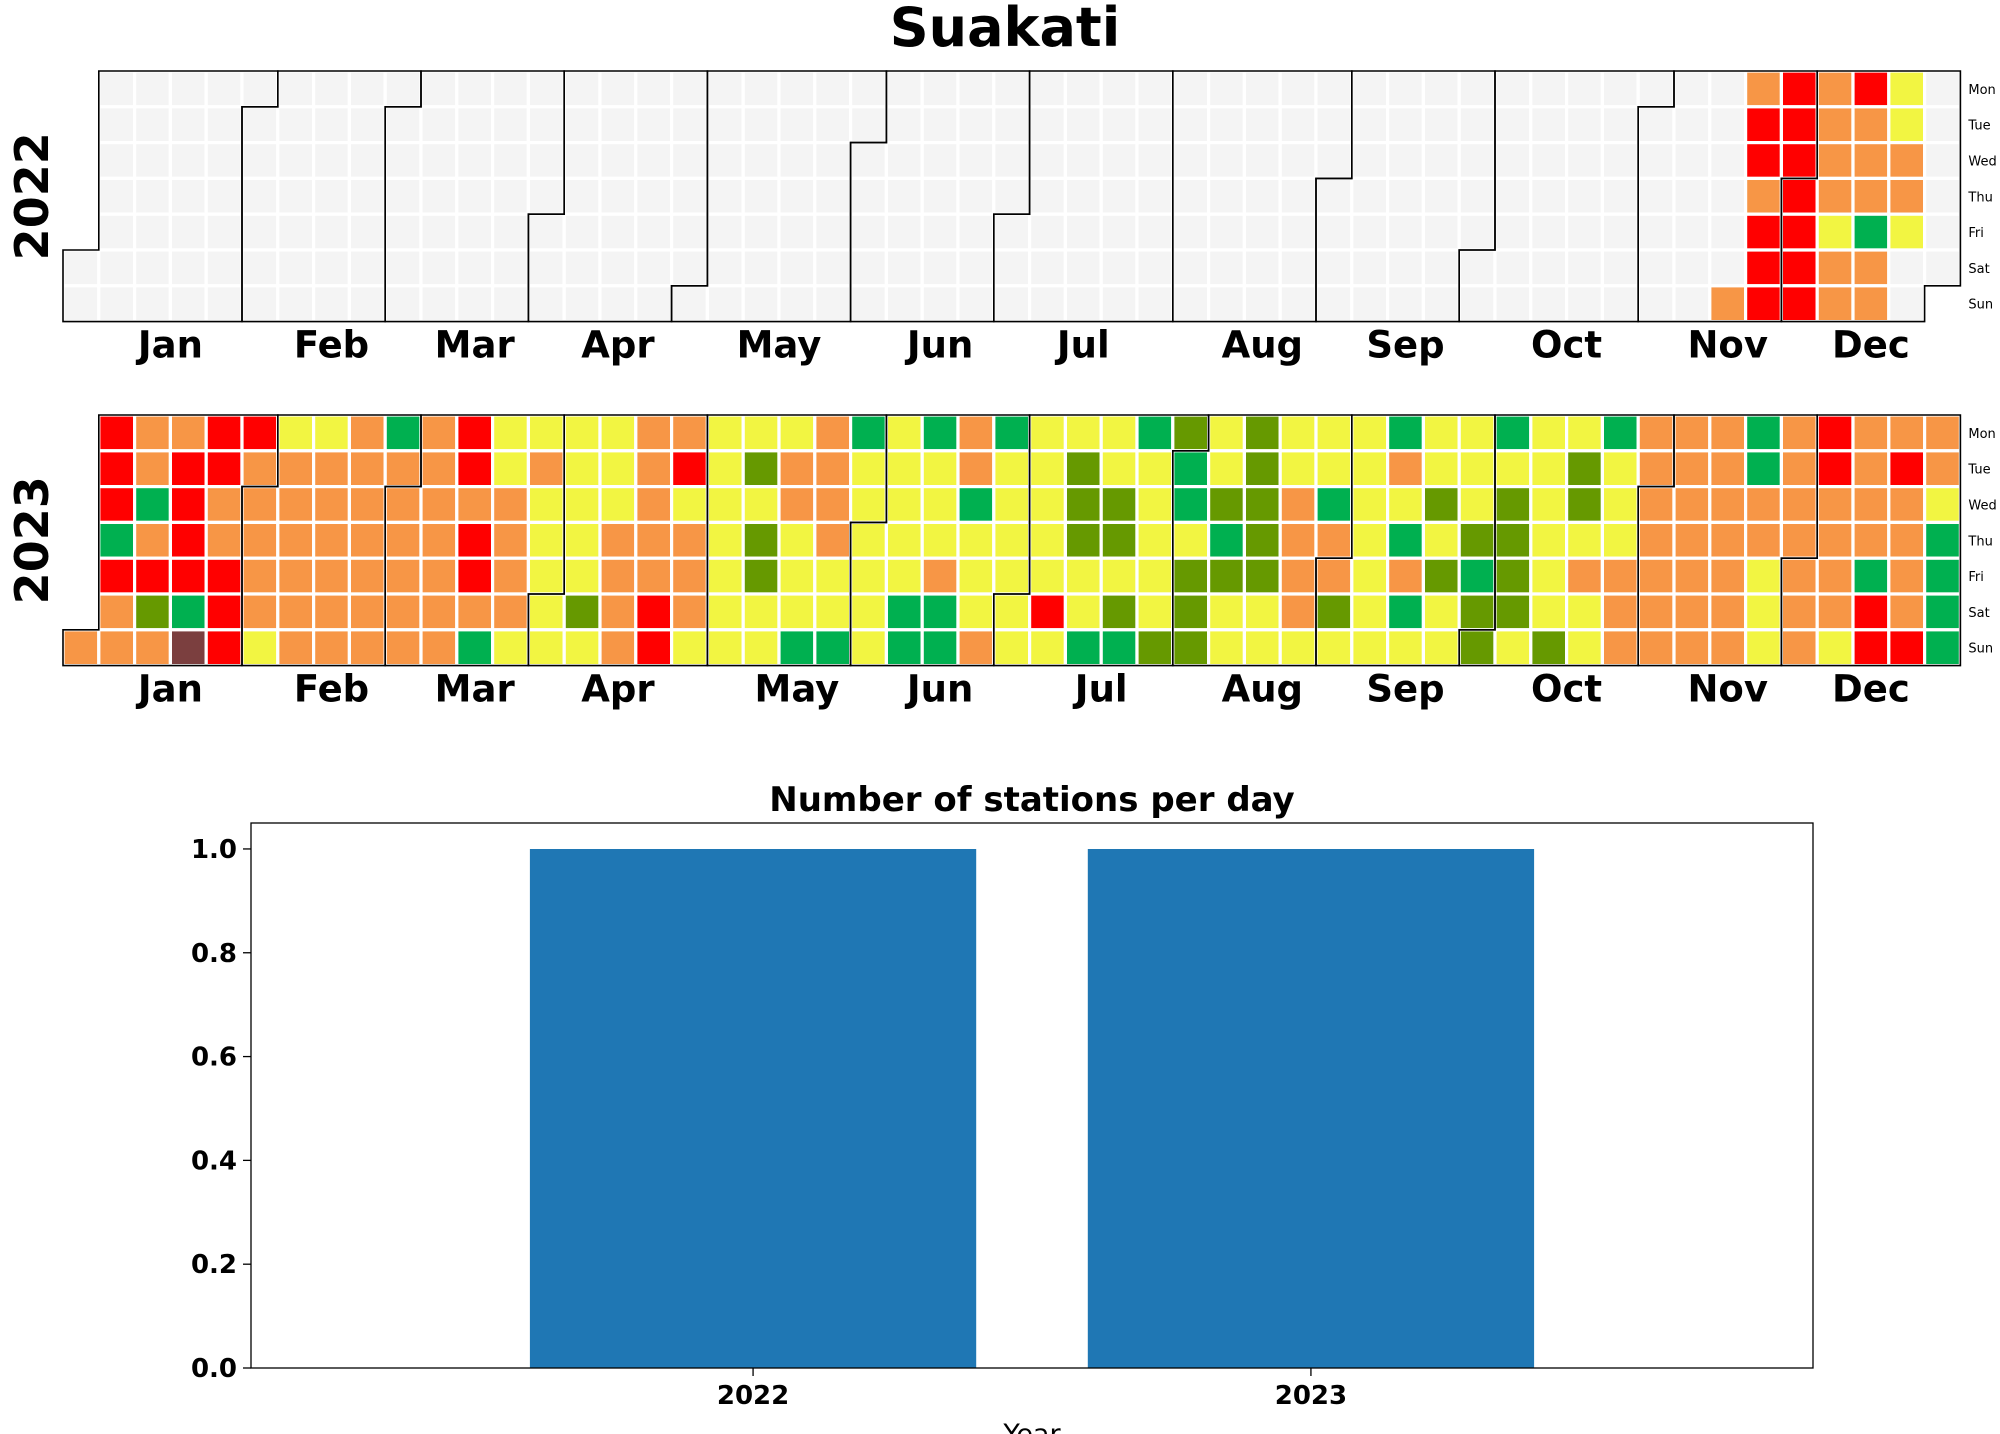 This screenshot has height=1434, width=2000. What do you see at coordinates (214, 850) in the screenshot?
I see `y-tick-label: 1.0` at bounding box center [214, 850].